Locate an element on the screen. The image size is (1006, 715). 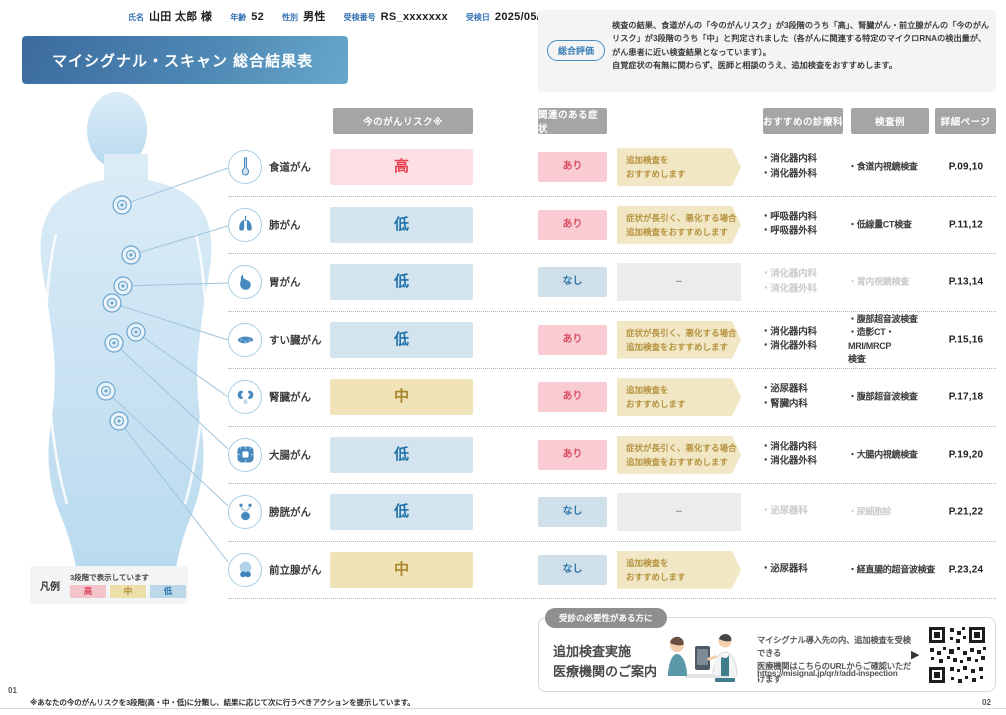
patient-field-value: RS_xxxxxxx is located at coordinates (414, 17).